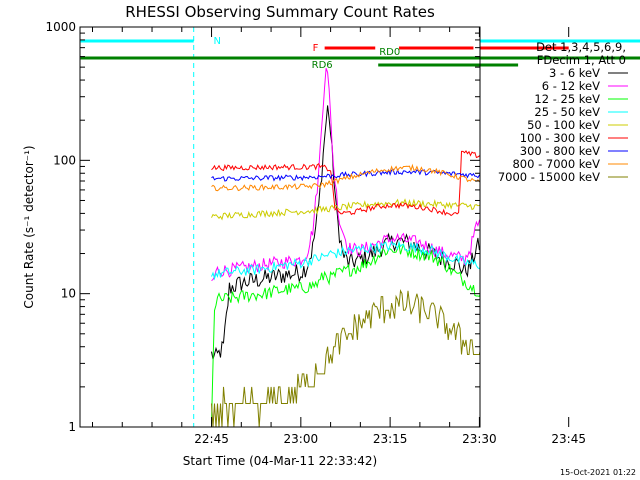 Image resolution: width=640 pixels, height=480 pixels. I want to click on legend-header-line: Det 1,3,4,5,6,9,, so click(581, 47).